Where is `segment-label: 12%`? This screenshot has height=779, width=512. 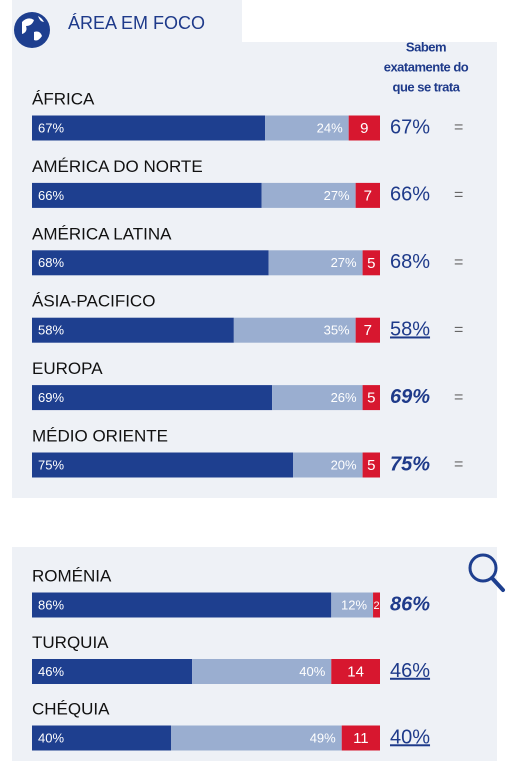
segment-label: 12% is located at coordinates (354, 604).